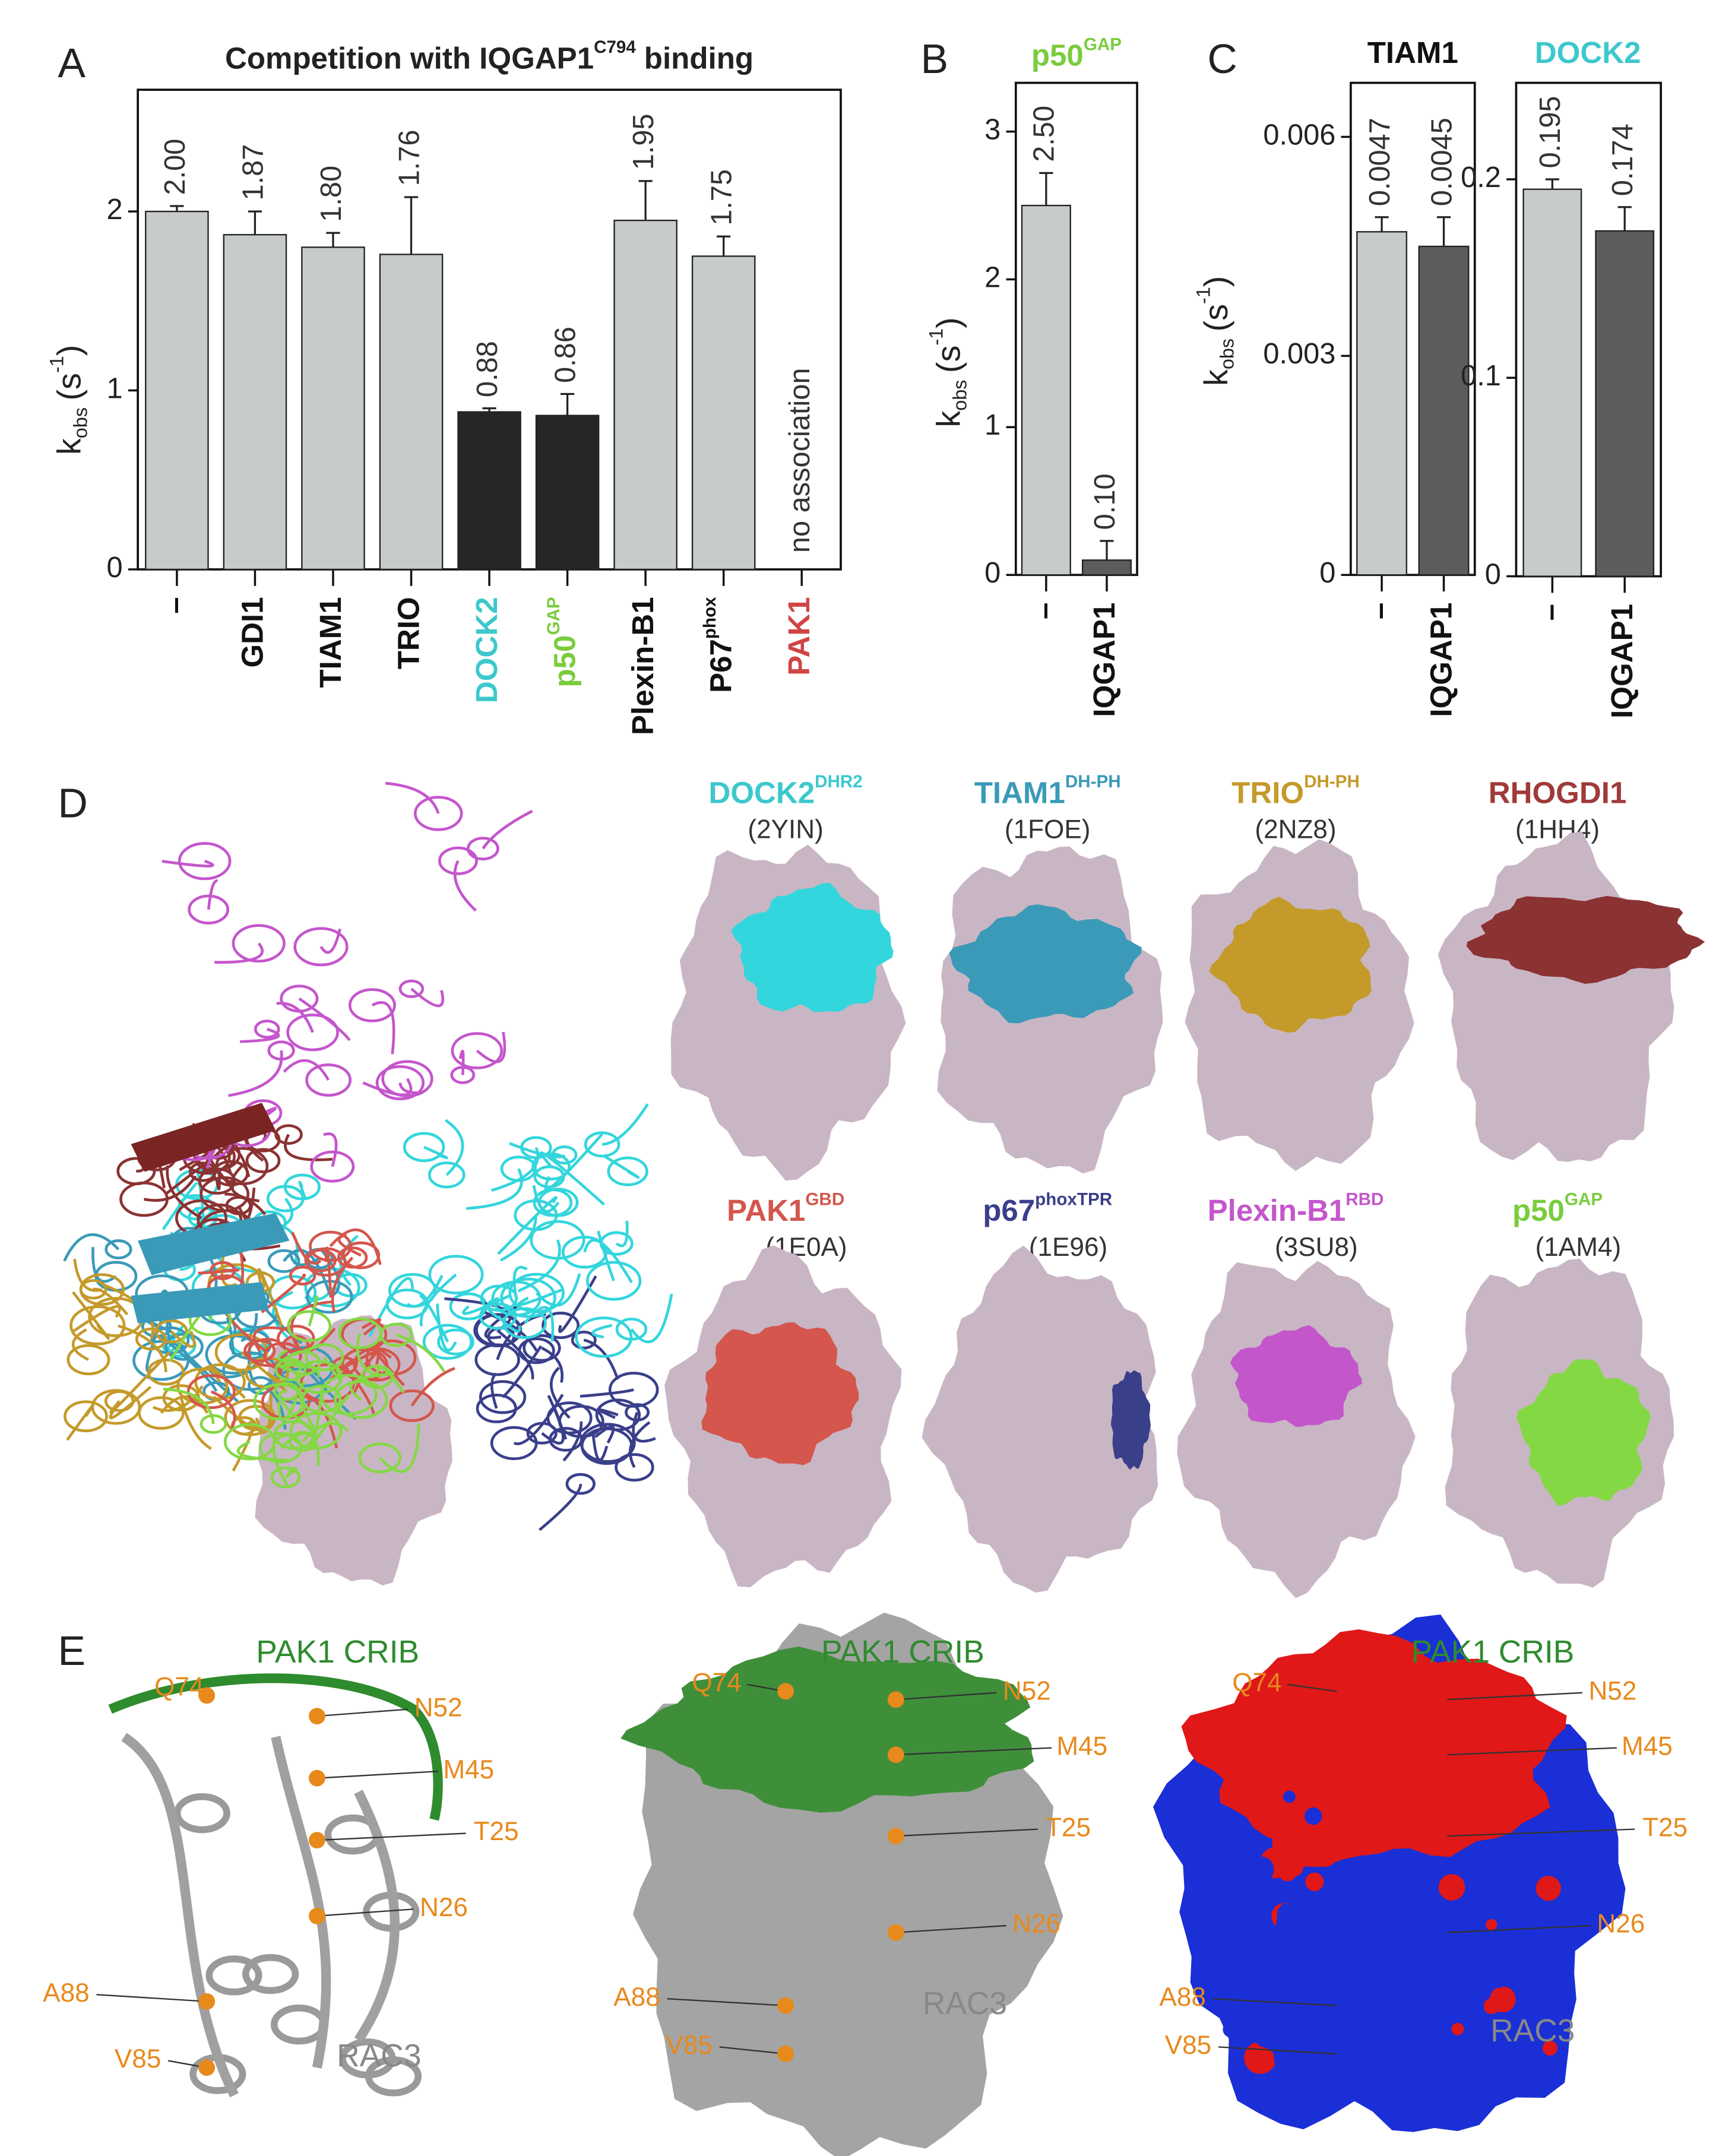  I want to click on text-part: P67, so click(721, 666).